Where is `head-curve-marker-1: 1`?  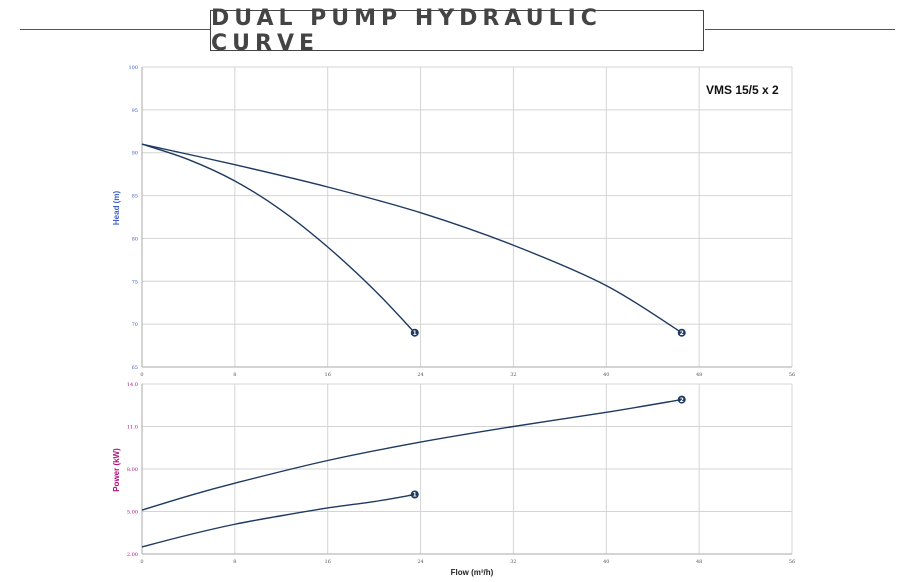 head-curve-marker-1: 1 is located at coordinates (414, 332).